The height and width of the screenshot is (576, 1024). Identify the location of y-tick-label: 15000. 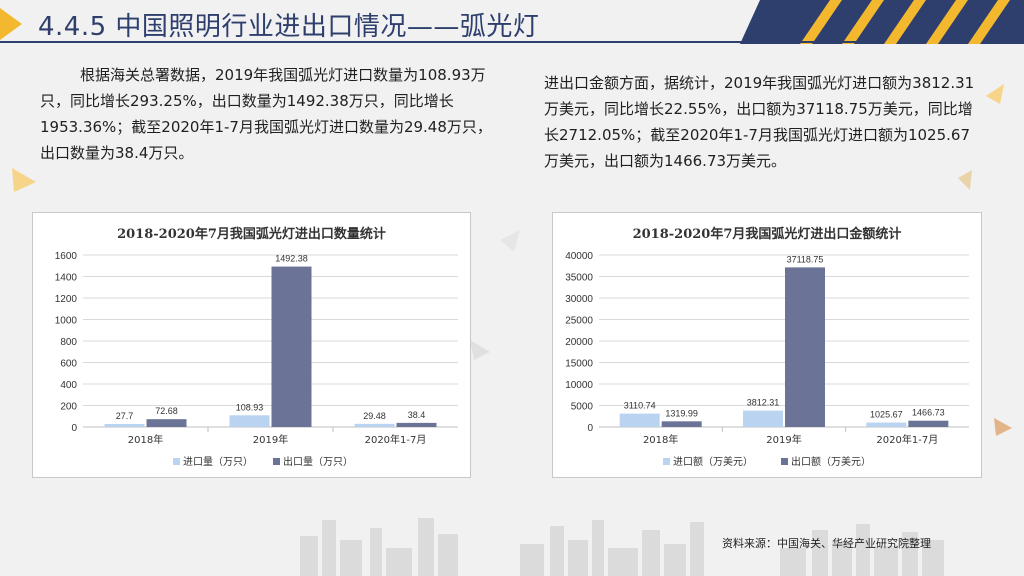
(579, 364).